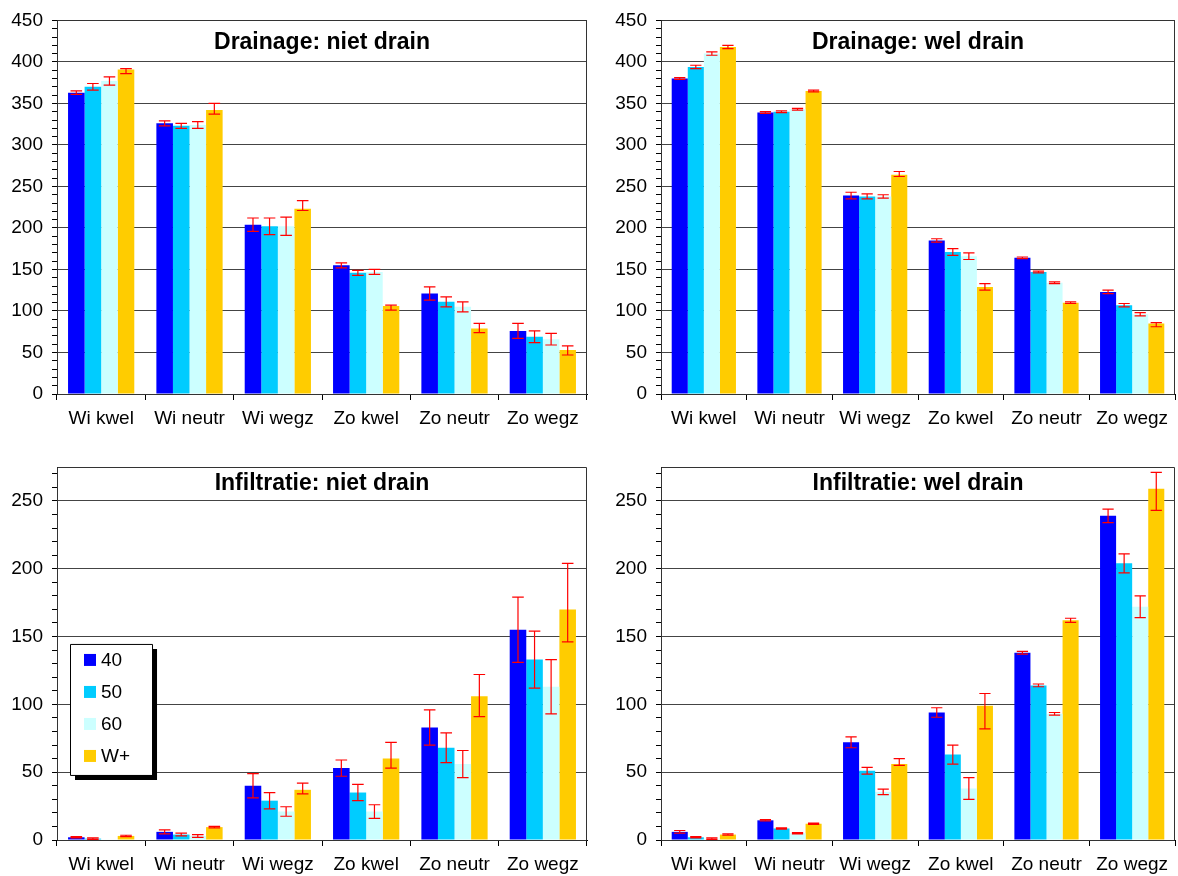 The width and height of the screenshot is (1178, 876). What do you see at coordinates (918, 482) in the screenshot?
I see `chart-title: Infiltratie: wel drain` at bounding box center [918, 482].